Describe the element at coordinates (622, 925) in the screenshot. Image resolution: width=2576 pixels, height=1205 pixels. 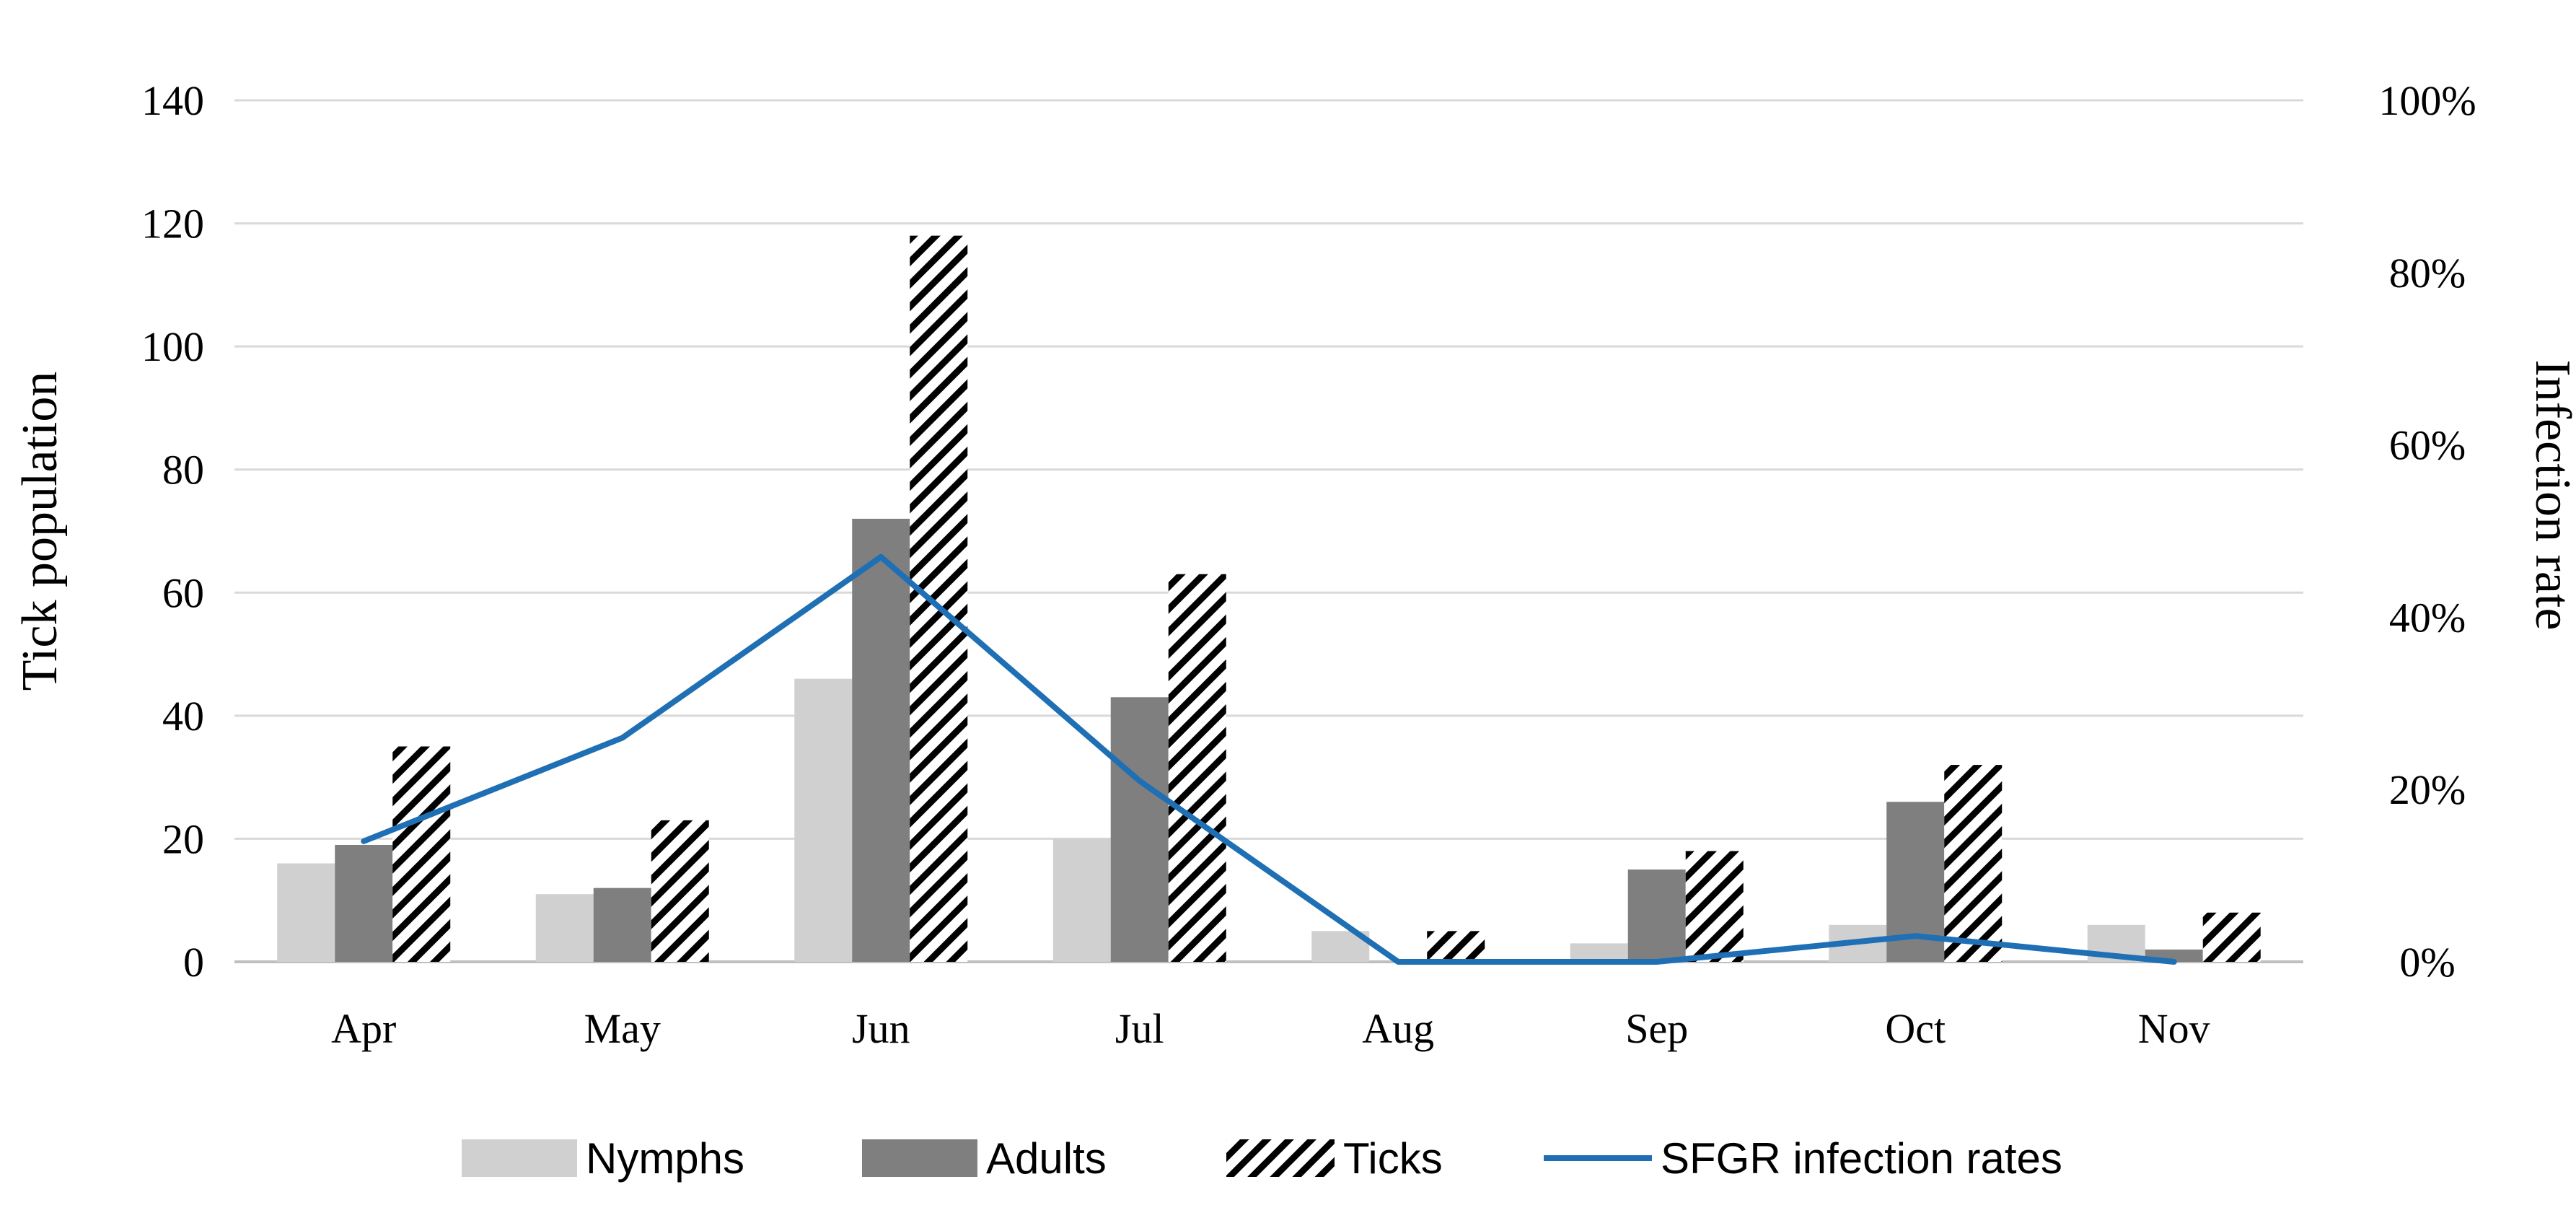
I see `bar-adults-may` at that location.